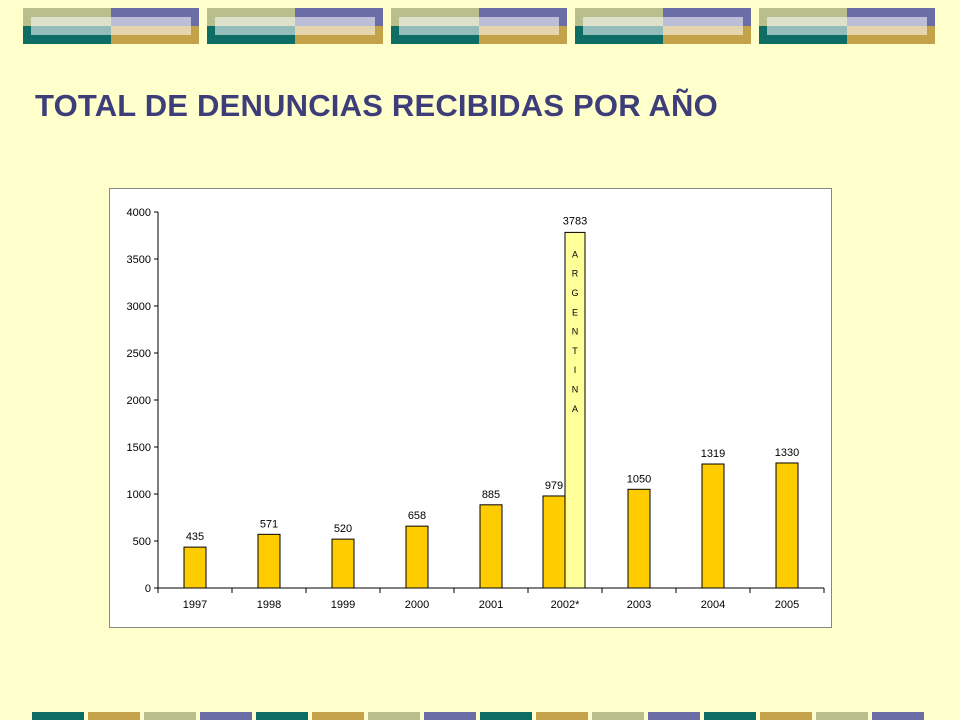  What do you see at coordinates (343, 605) in the screenshot?
I see `x-tick-label: 1999` at bounding box center [343, 605].